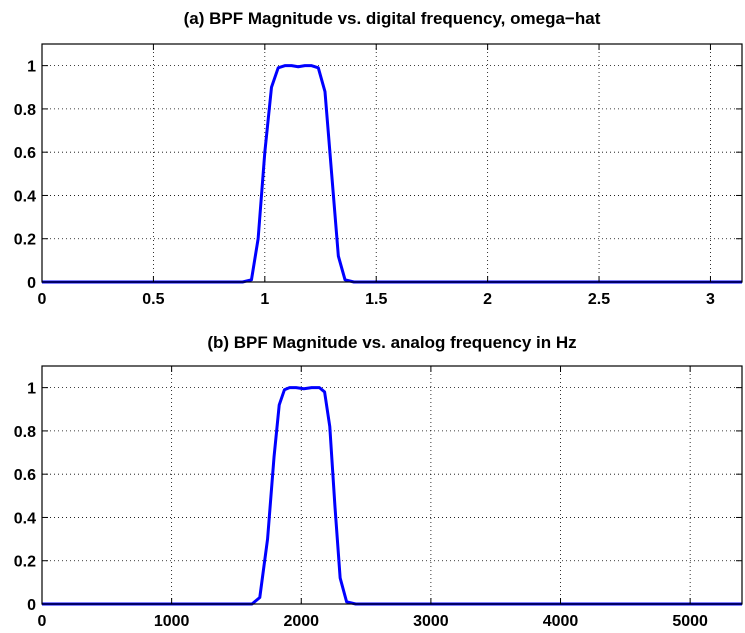 The image size is (745, 633). What do you see at coordinates (376, 299) in the screenshot?
I see `x-tick-label: 1.5` at bounding box center [376, 299].